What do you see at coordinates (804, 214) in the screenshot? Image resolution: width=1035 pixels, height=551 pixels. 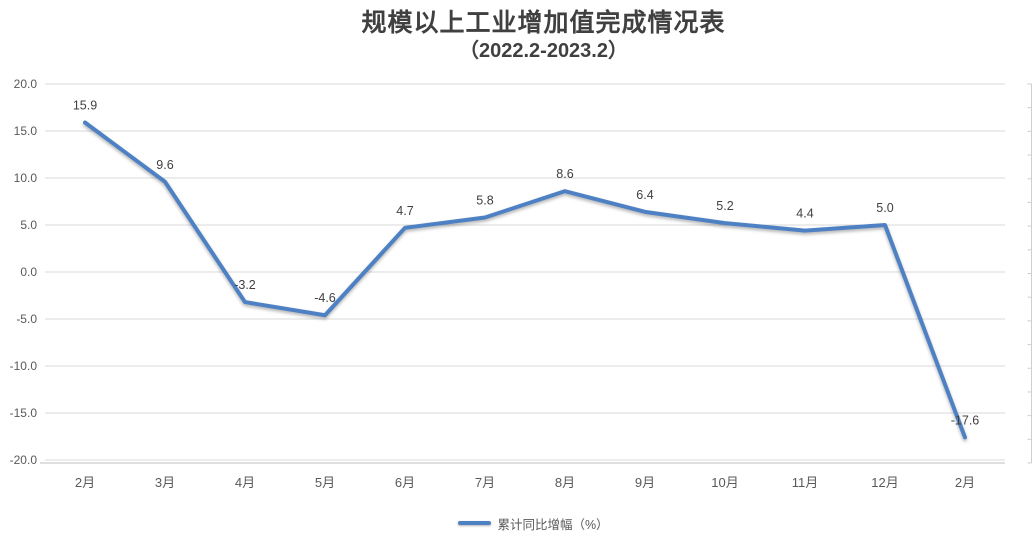 I see `data-label: 4.4` at bounding box center [804, 214].